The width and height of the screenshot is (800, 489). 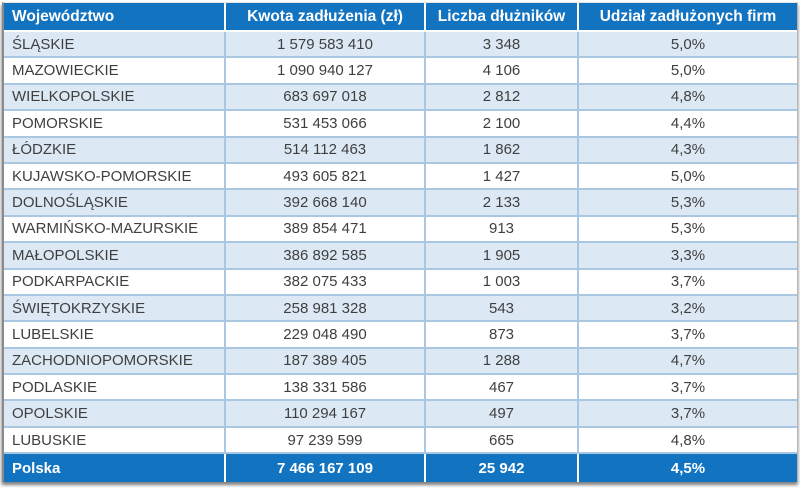 I want to click on indebted-share: 4,4%, so click(x=688, y=124).